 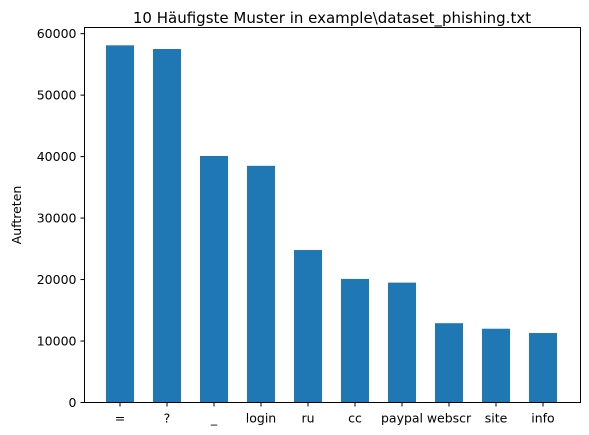 What do you see at coordinates (214, 418) in the screenshot?
I see `x-tick-label: _` at bounding box center [214, 418].